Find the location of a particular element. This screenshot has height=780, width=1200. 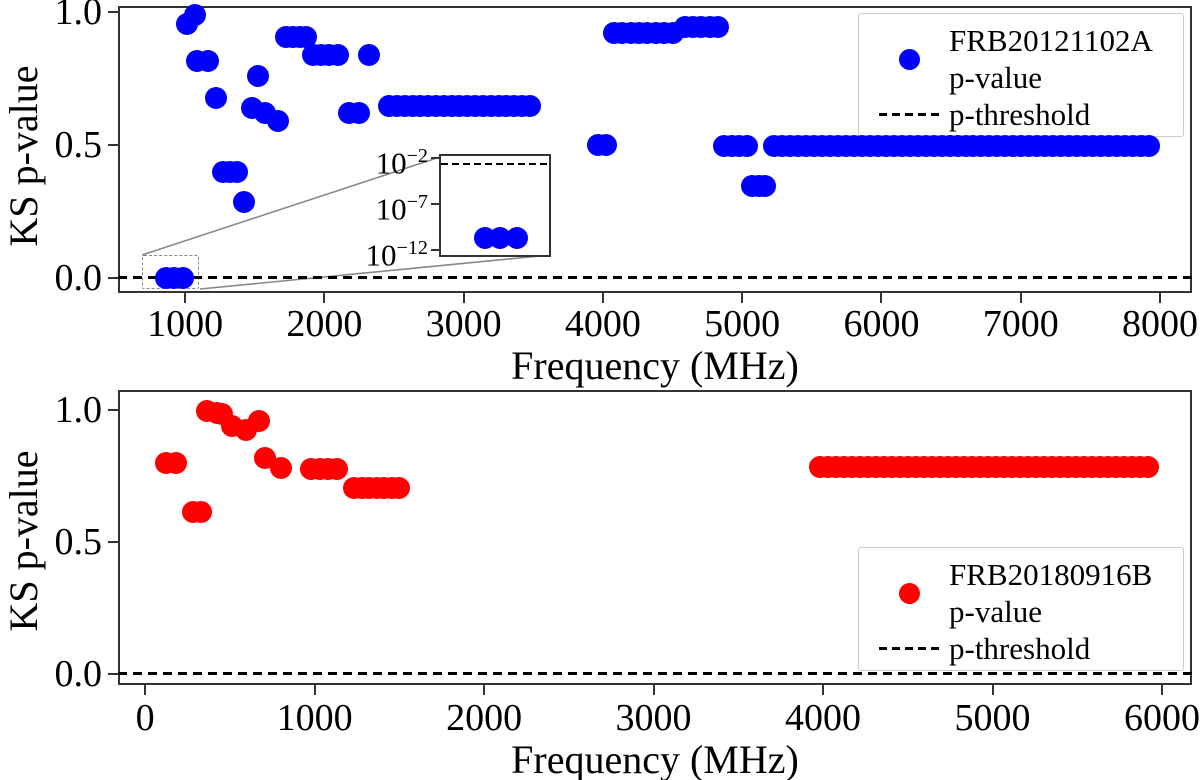

bottom-legend: FRB20180916B p-value p-threshold is located at coordinates (1021, 609).